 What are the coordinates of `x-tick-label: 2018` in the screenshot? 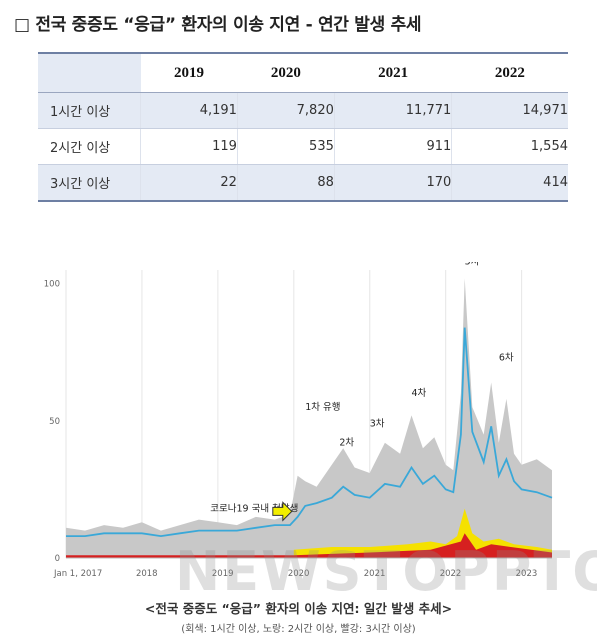 It's located at (147, 574).